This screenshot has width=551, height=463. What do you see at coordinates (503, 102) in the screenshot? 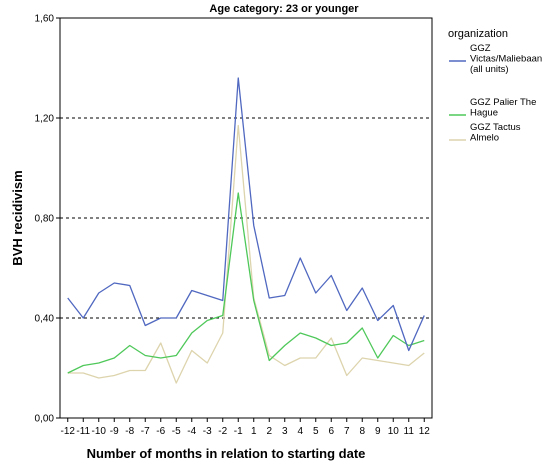
I see `legend-label-2: GGZ Palier The` at bounding box center [503, 102].